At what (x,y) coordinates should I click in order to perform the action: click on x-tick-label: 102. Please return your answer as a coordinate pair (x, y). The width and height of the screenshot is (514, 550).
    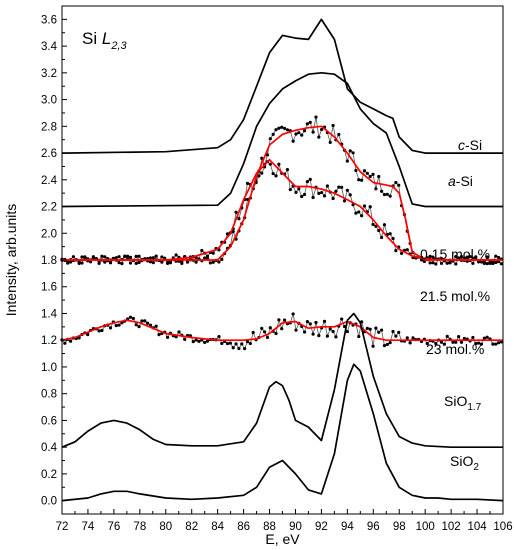
    Looking at the image, I should click on (451, 527).